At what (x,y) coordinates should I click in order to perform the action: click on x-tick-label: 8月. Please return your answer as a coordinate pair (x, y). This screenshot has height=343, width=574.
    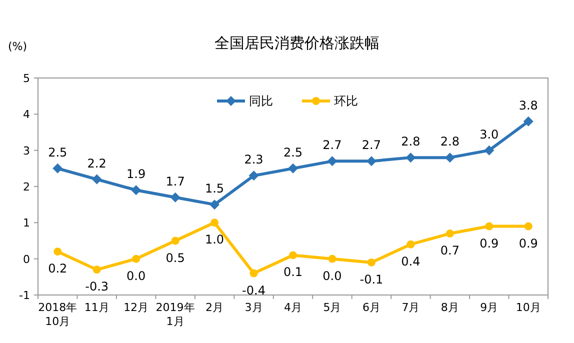
    Looking at the image, I should click on (449, 307).